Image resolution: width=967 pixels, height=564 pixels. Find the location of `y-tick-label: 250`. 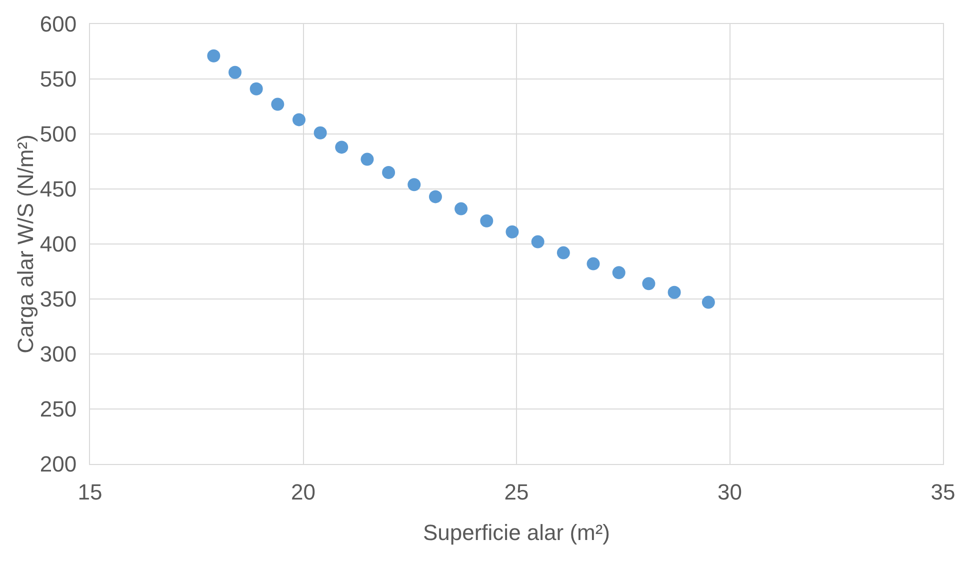

y-tick-label: 250 is located at coordinates (58, 409).